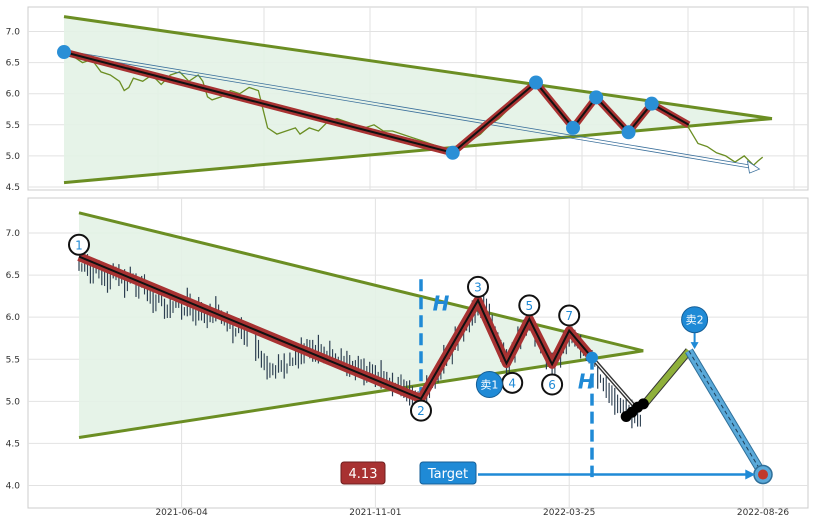 Image resolution: width=816 pixels, height=520 pixels. I want to click on wave-label-number: 3, so click(478, 287).